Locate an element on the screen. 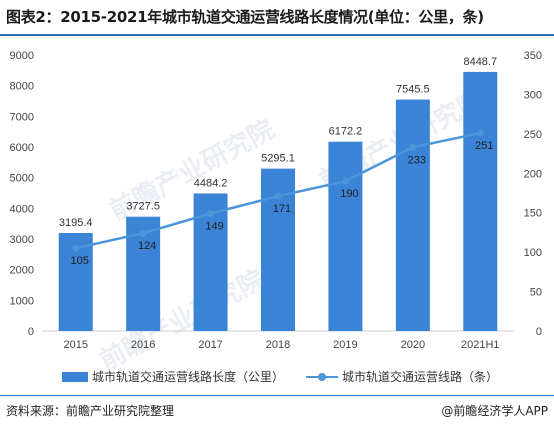 This screenshot has height=427, width=554. line-value-label: 149 is located at coordinates (214, 227).